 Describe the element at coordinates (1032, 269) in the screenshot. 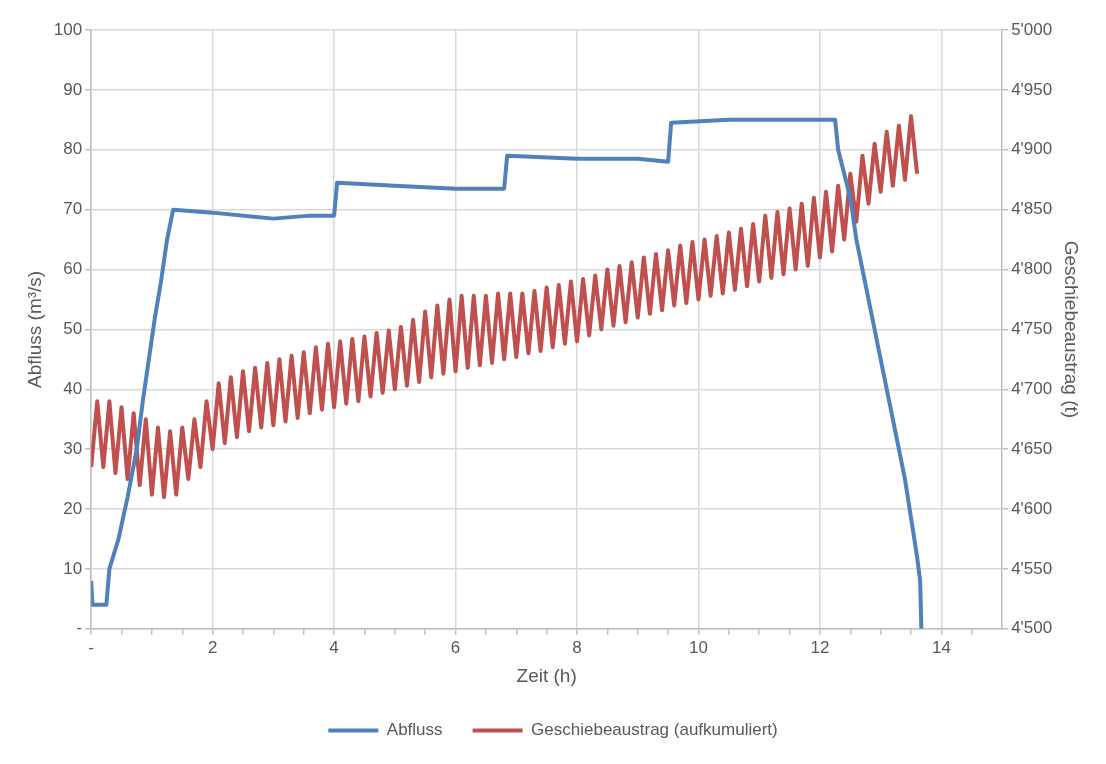

I see `y2-tick-label: 4'800` at that location.